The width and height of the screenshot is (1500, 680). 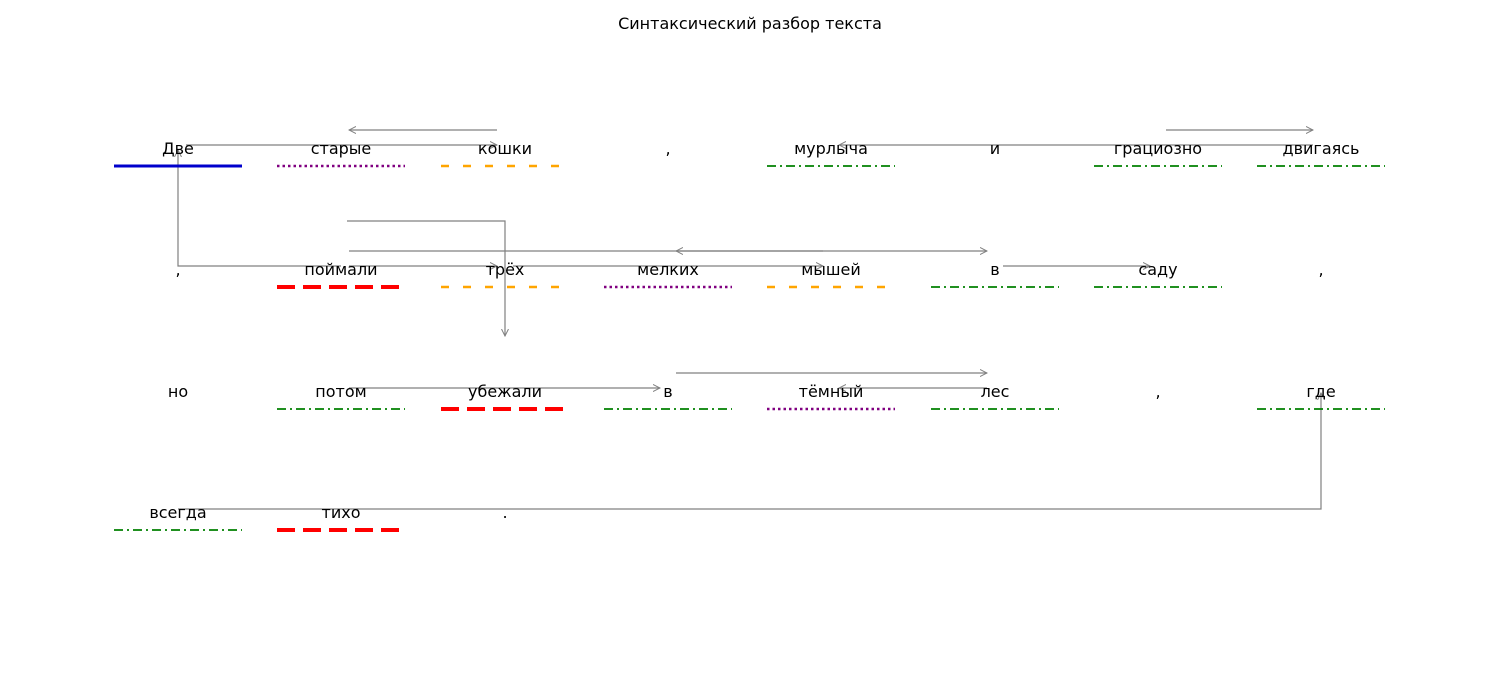 I want to click on word-r2-c7: где, so click(x=1320, y=391).